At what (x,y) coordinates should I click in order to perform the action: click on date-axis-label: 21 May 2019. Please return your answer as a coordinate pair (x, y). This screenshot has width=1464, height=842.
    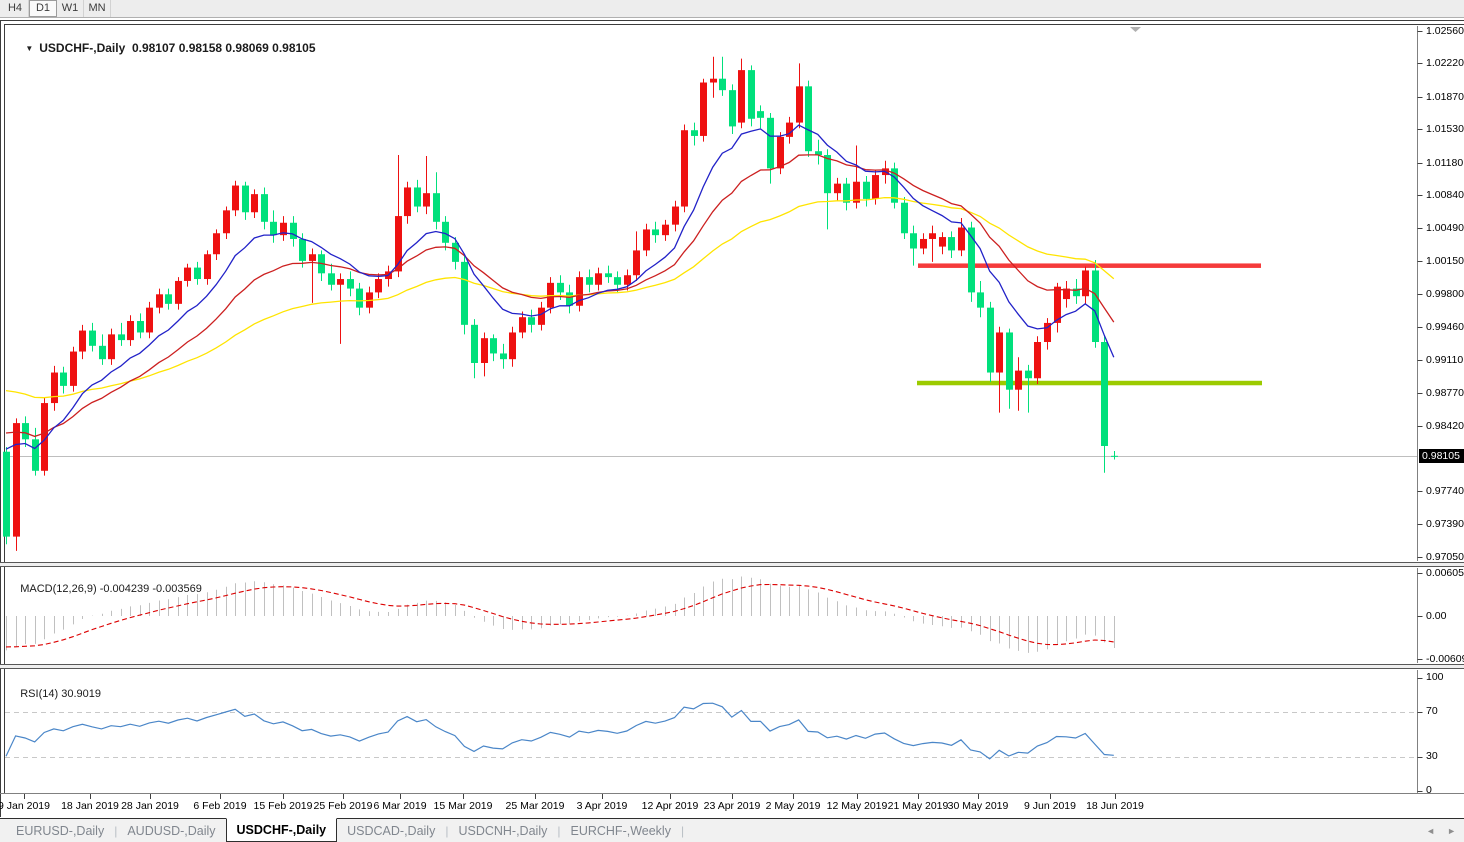
    Looking at the image, I should click on (918, 806).